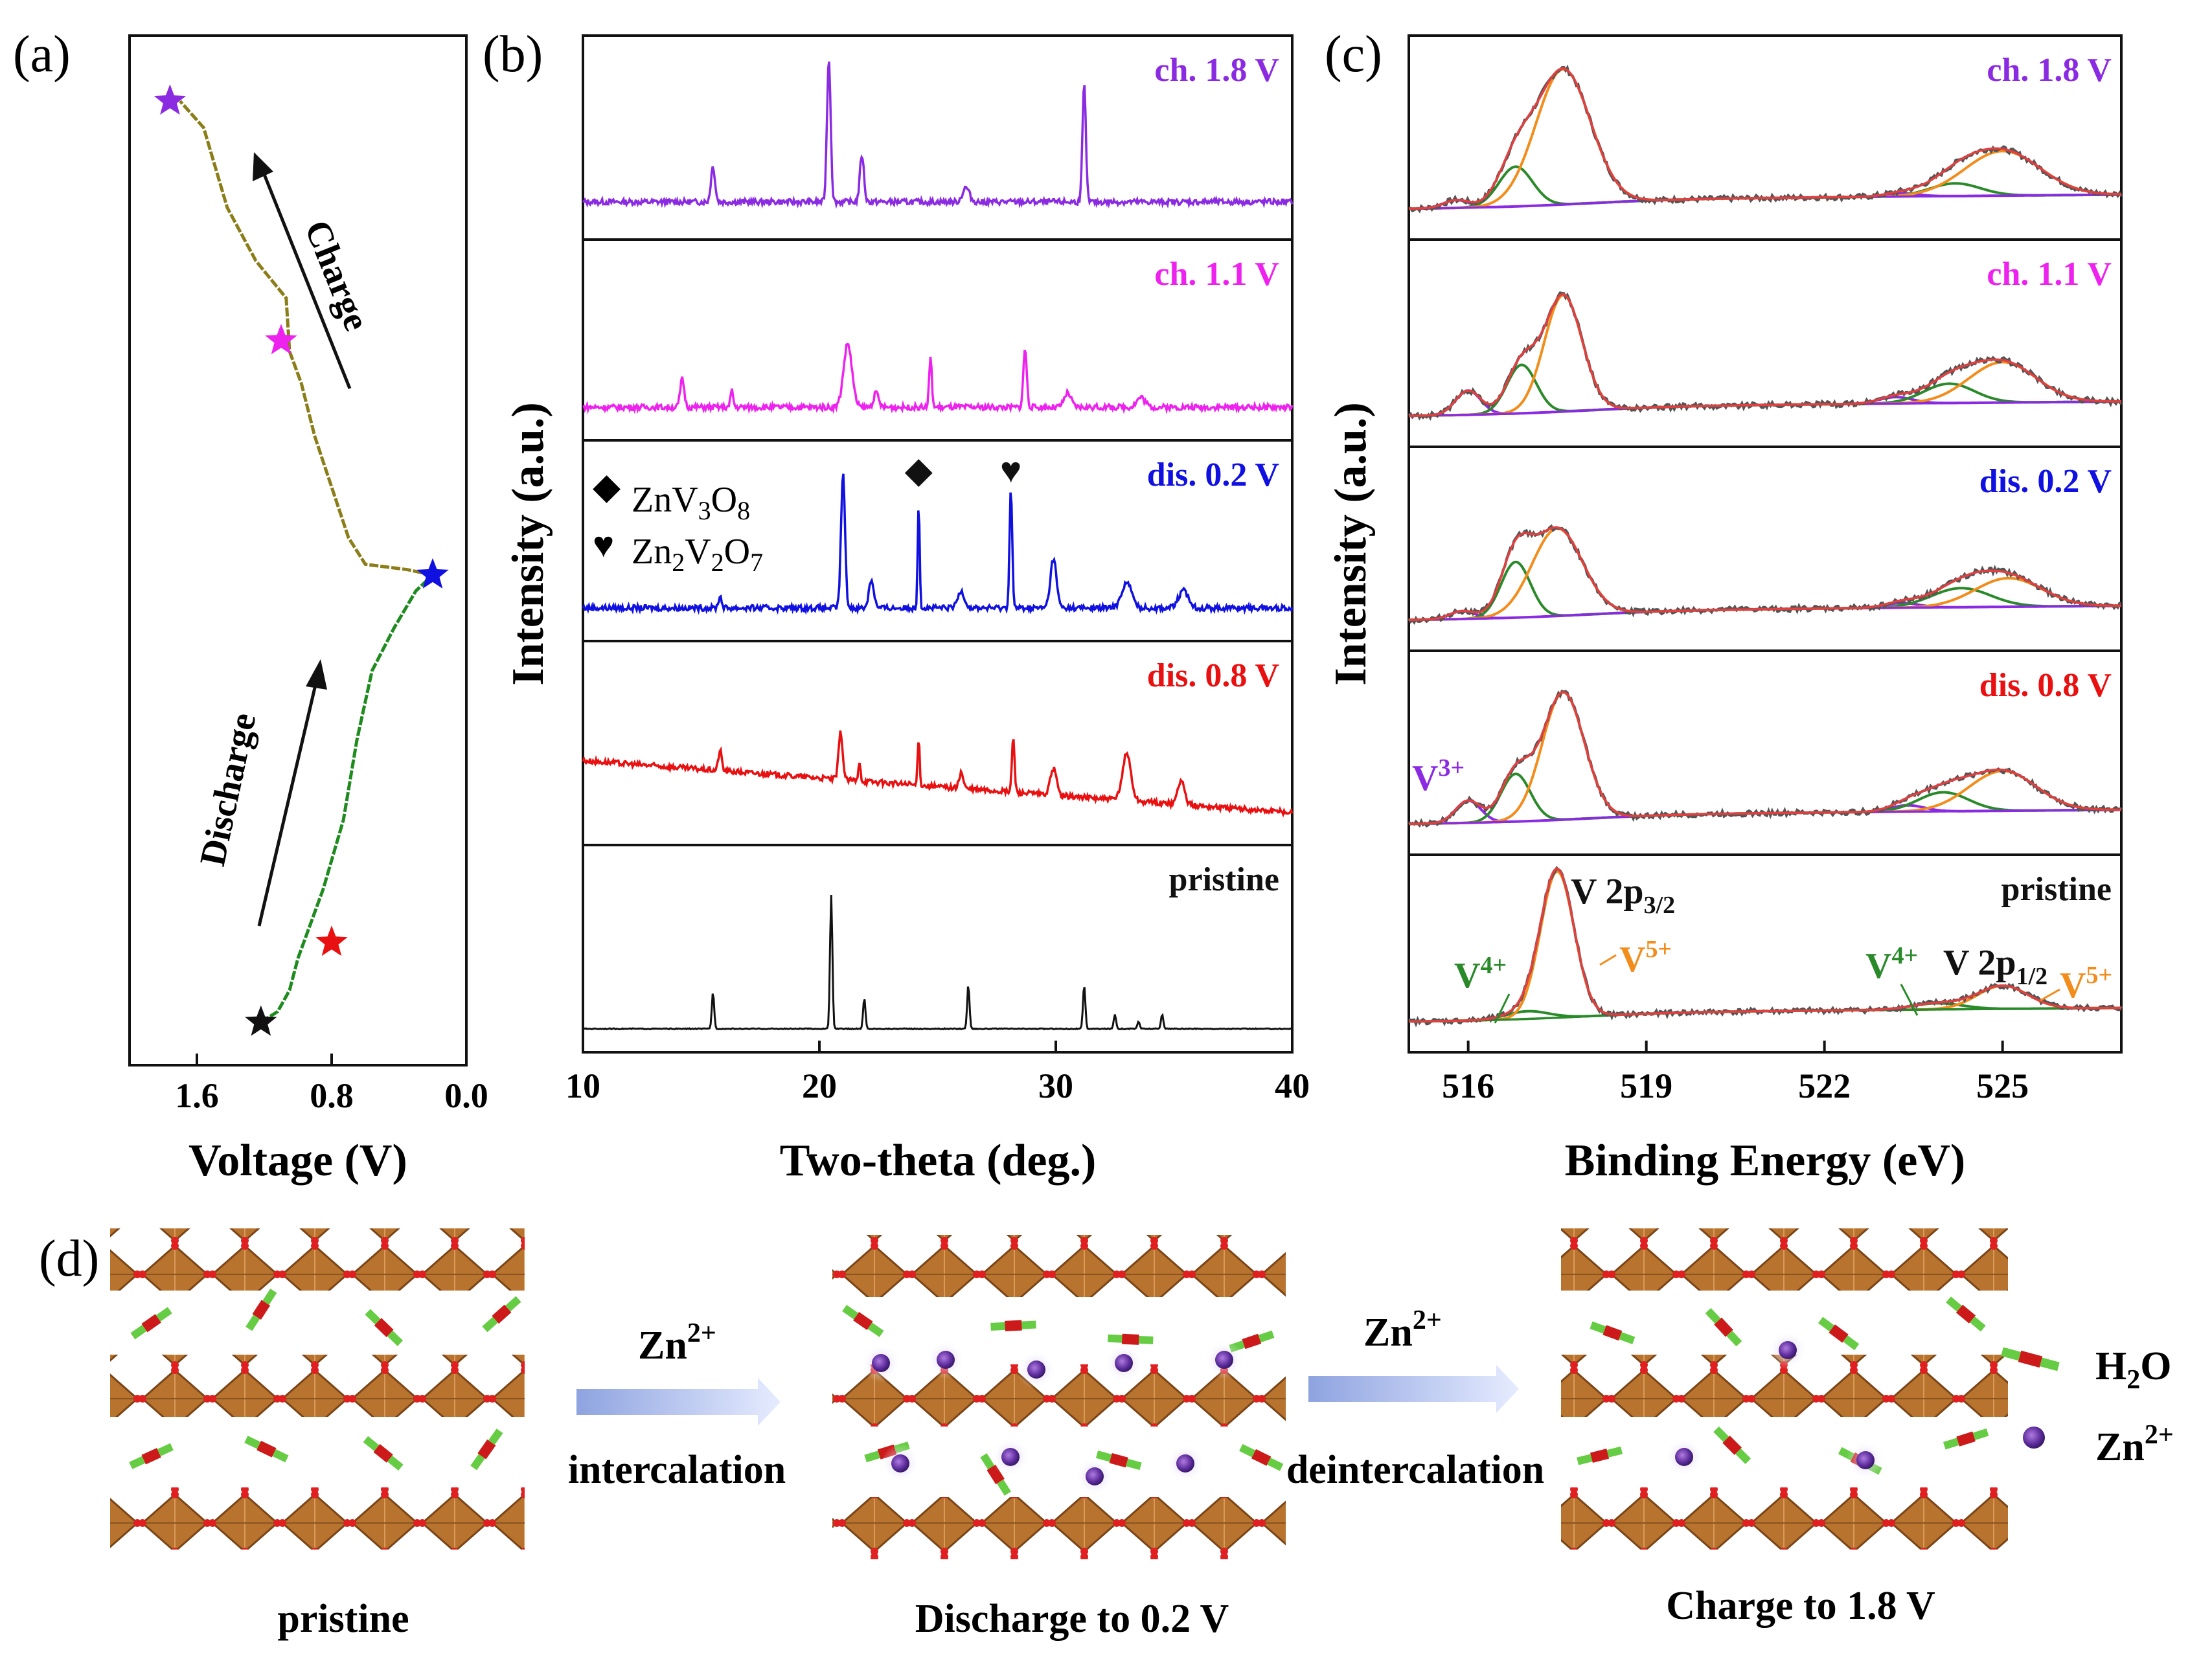 The width and height of the screenshot is (2212, 1659). I want to click on panel-b-dividers, so click(938, 542).